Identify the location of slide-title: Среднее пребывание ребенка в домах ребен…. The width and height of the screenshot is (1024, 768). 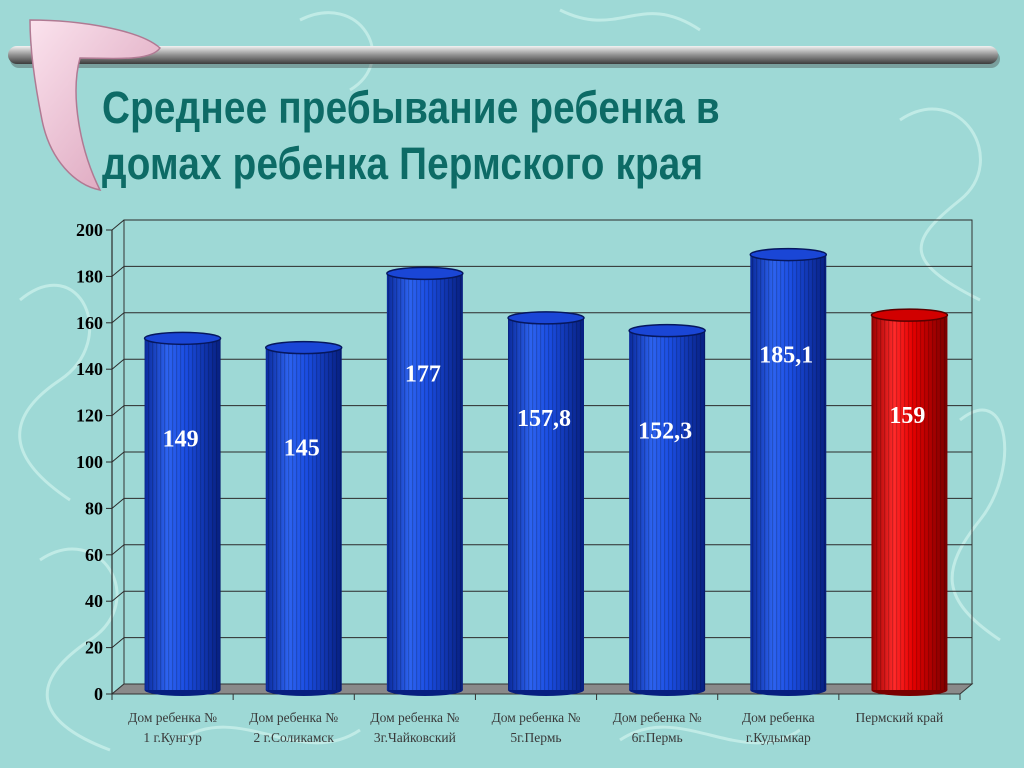
(480, 136).